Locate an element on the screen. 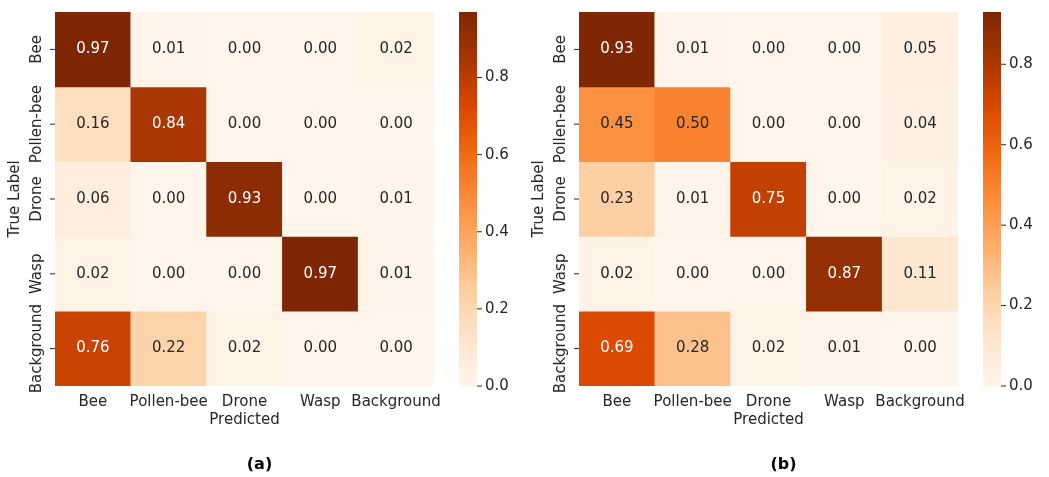  data-label: 0.84 is located at coordinates (169, 123).